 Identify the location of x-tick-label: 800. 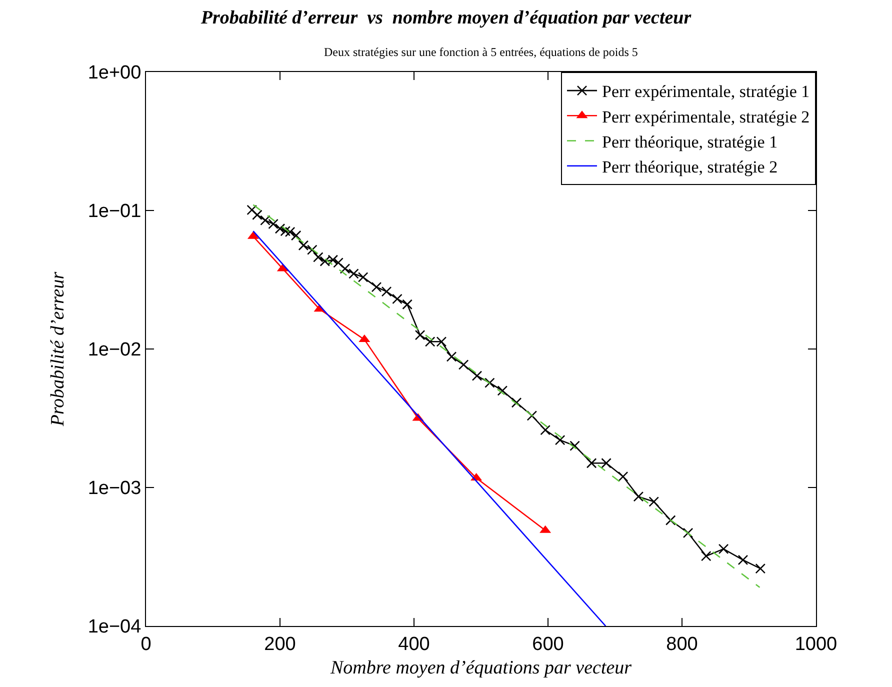
(682, 644).